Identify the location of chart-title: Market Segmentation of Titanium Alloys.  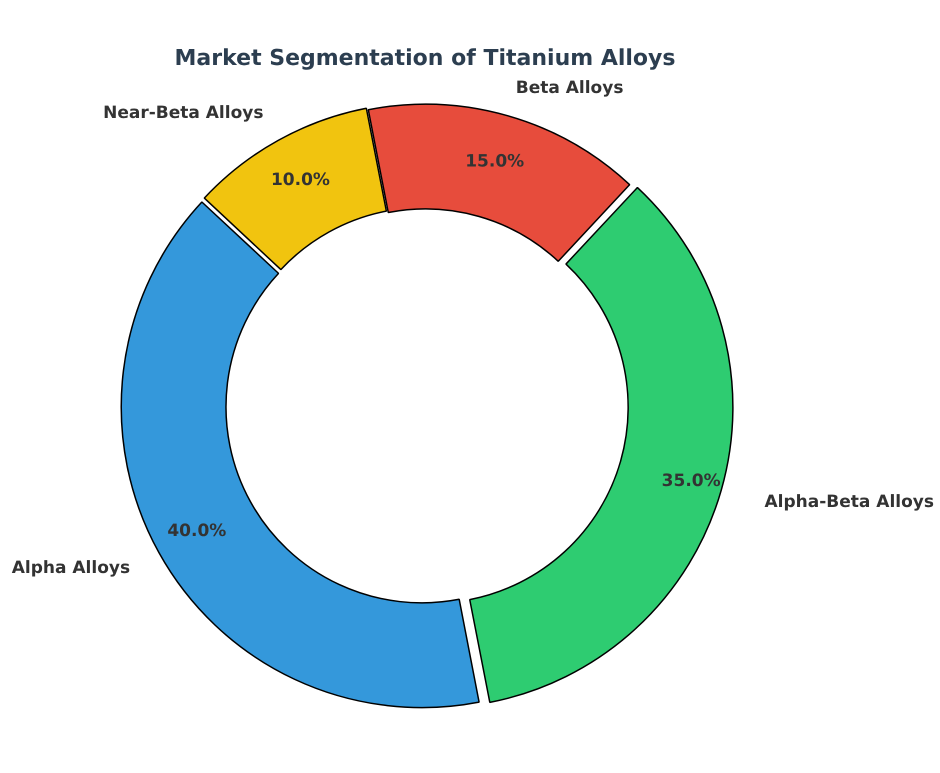
(425, 58).